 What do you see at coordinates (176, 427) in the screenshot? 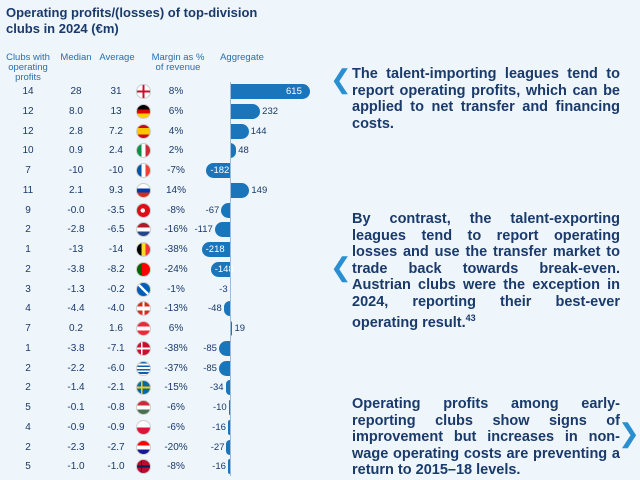
I see `margin: -6%` at bounding box center [176, 427].